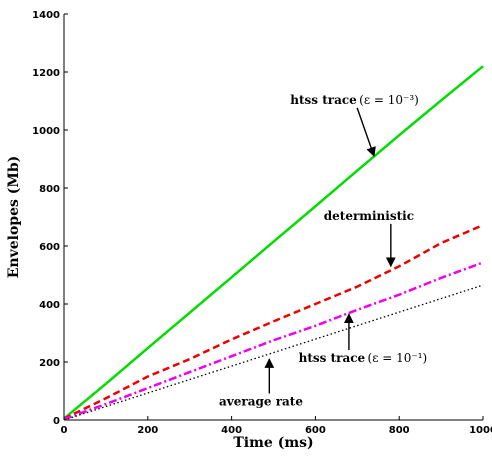 The height and width of the screenshot is (458, 492). What do you see at coordinates (369, 216) in the screenshot?
I see `annotation-label-2: deterministic` at bounding box center [369, 216].